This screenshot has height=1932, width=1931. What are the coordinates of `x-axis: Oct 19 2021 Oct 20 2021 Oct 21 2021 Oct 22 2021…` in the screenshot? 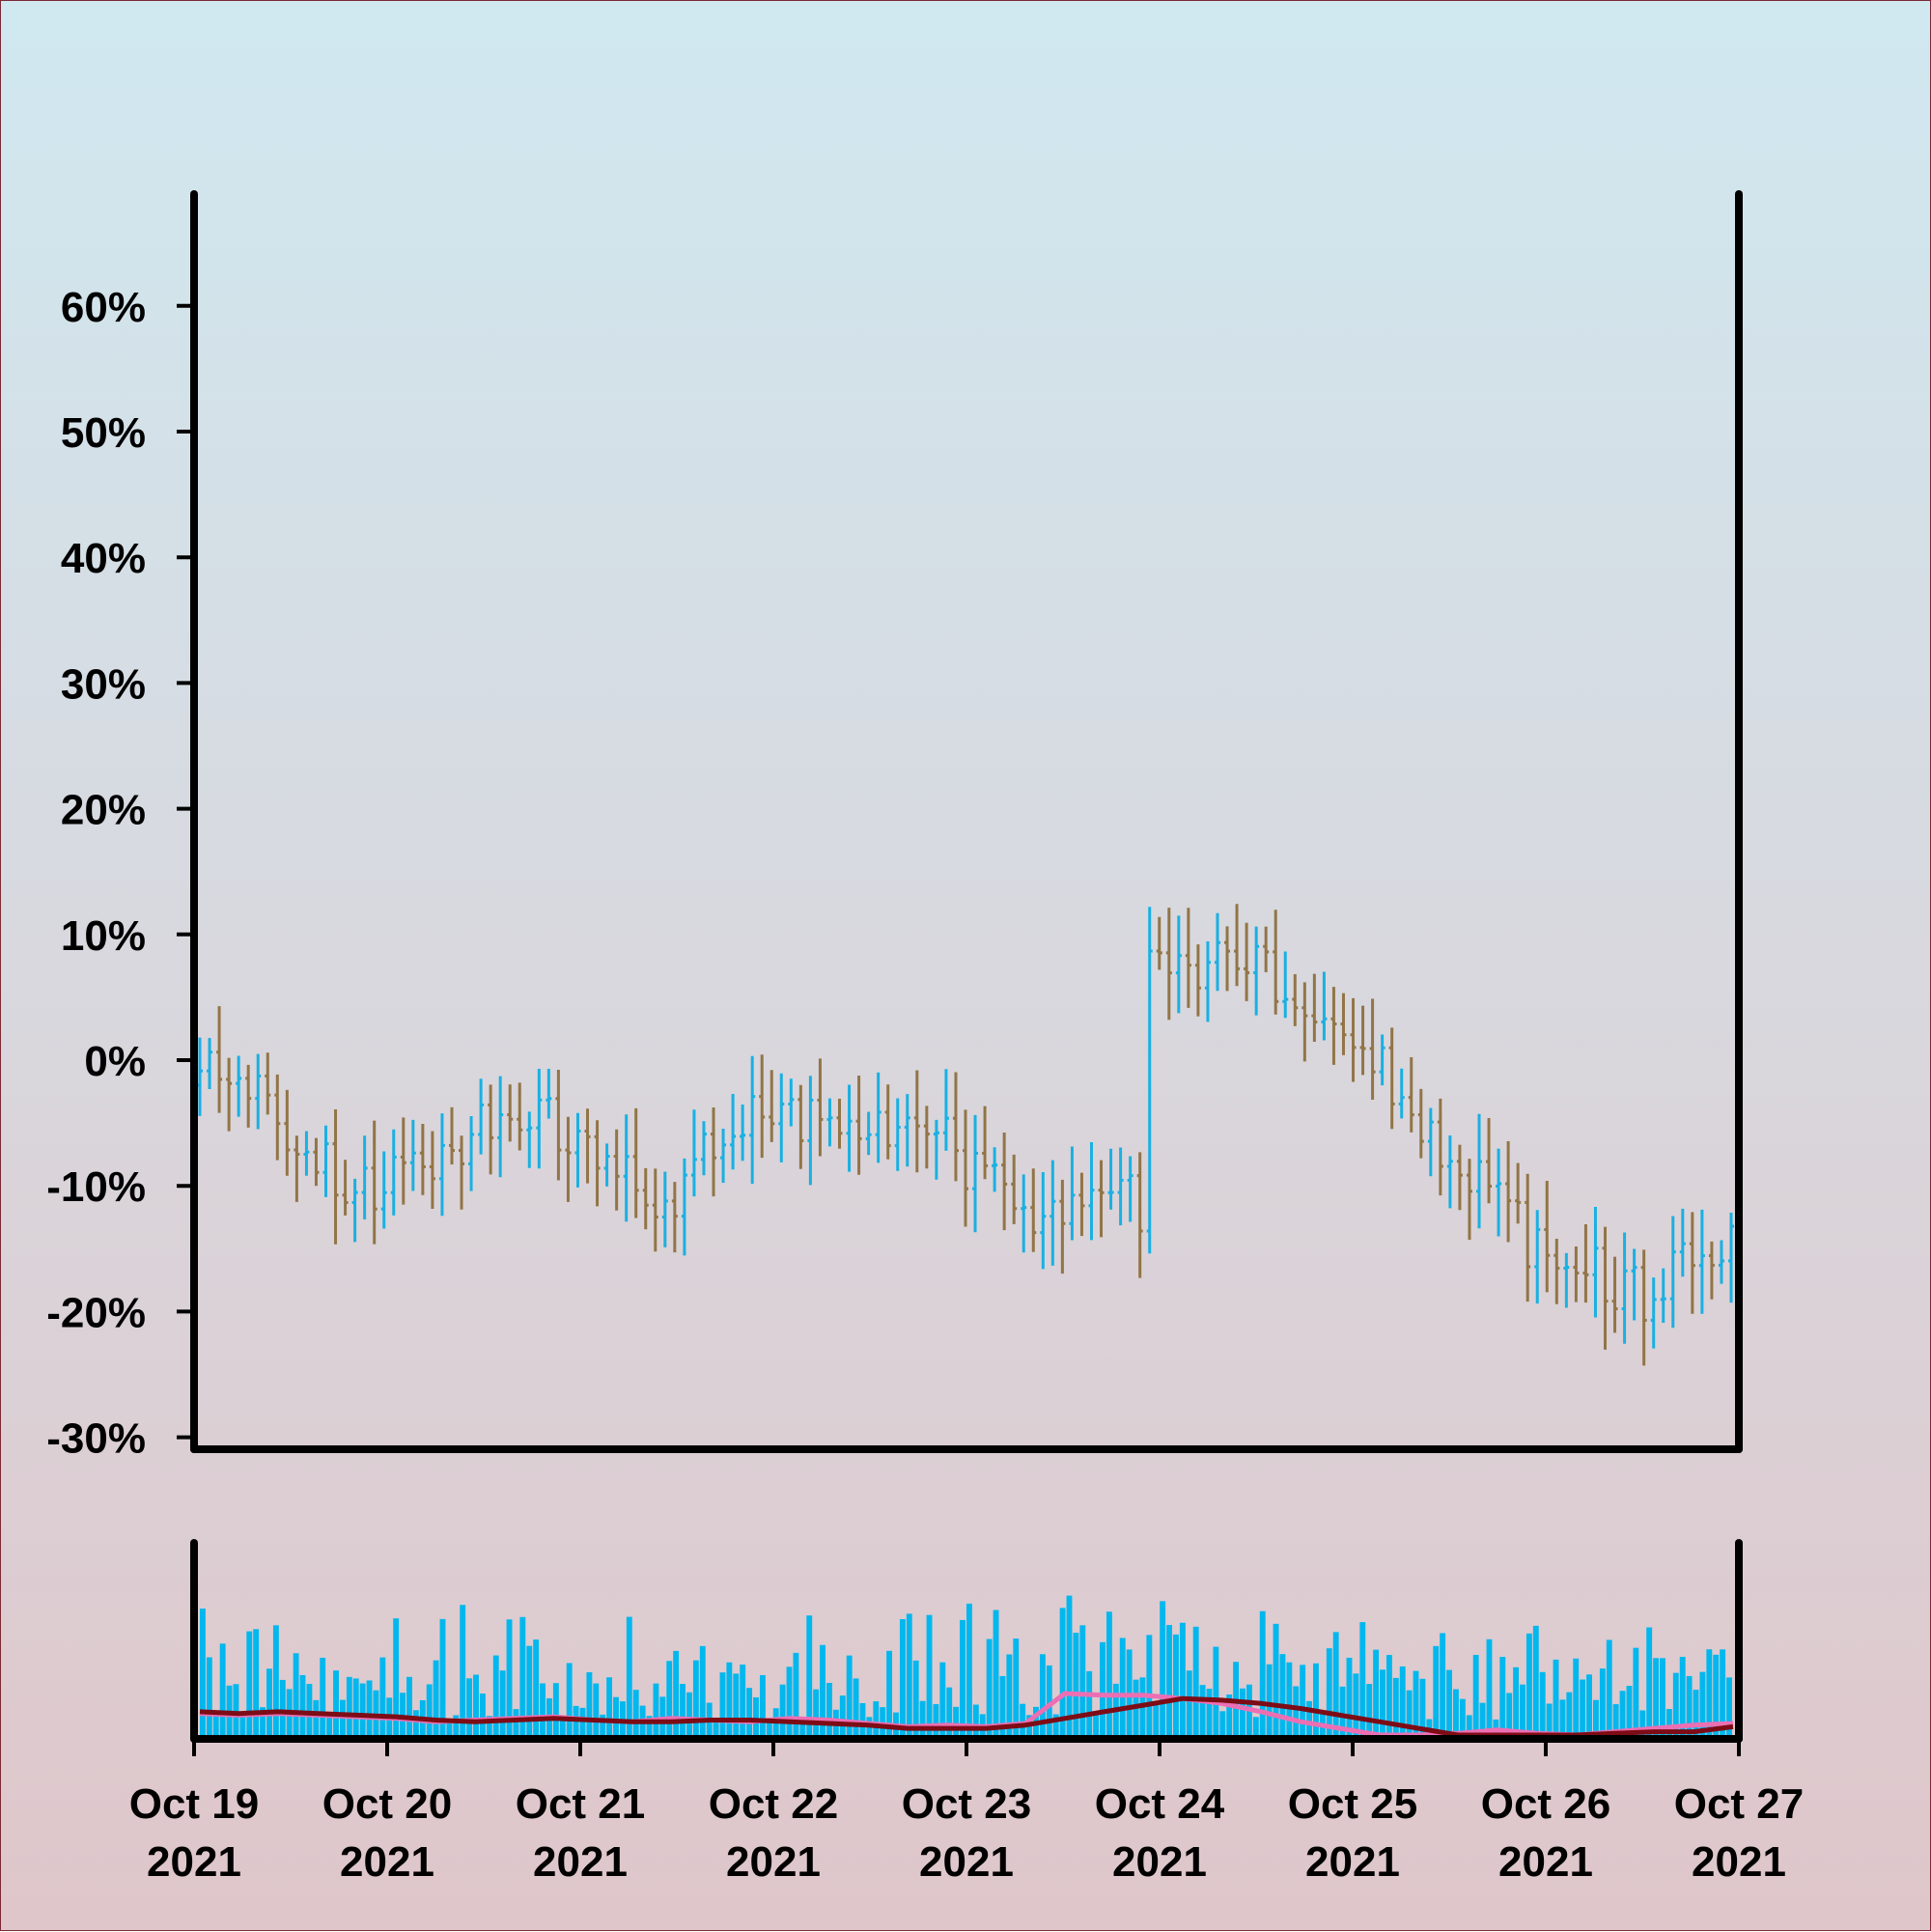 It's located at (967, 1813).